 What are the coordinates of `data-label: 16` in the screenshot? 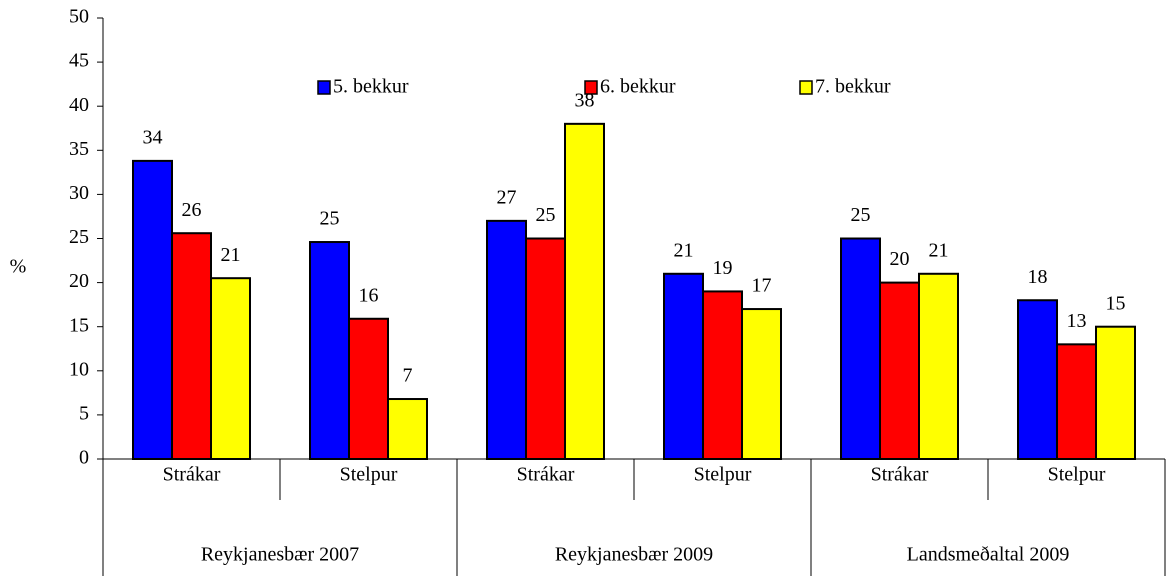 It's located at (369, 295).